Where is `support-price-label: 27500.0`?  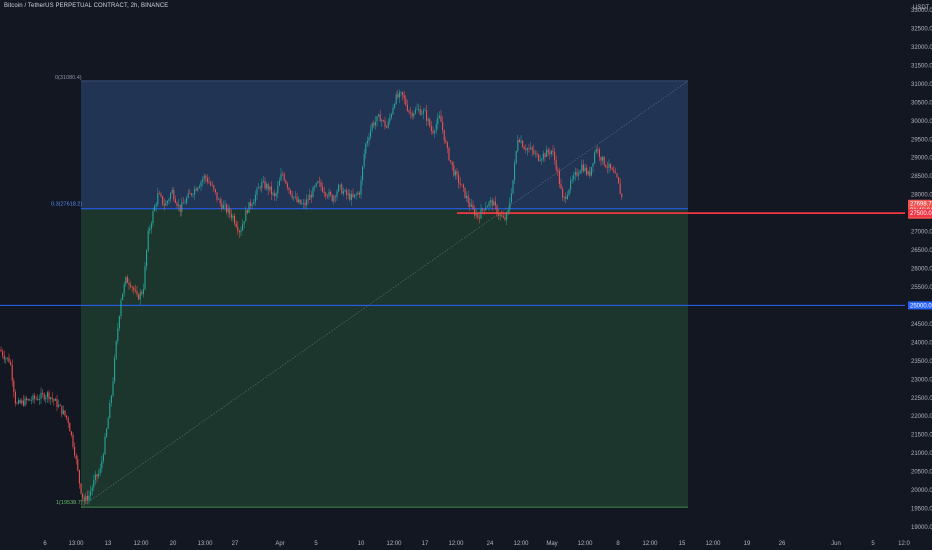
support-price-label: 27500.0 is located at coordinates (921, 214).